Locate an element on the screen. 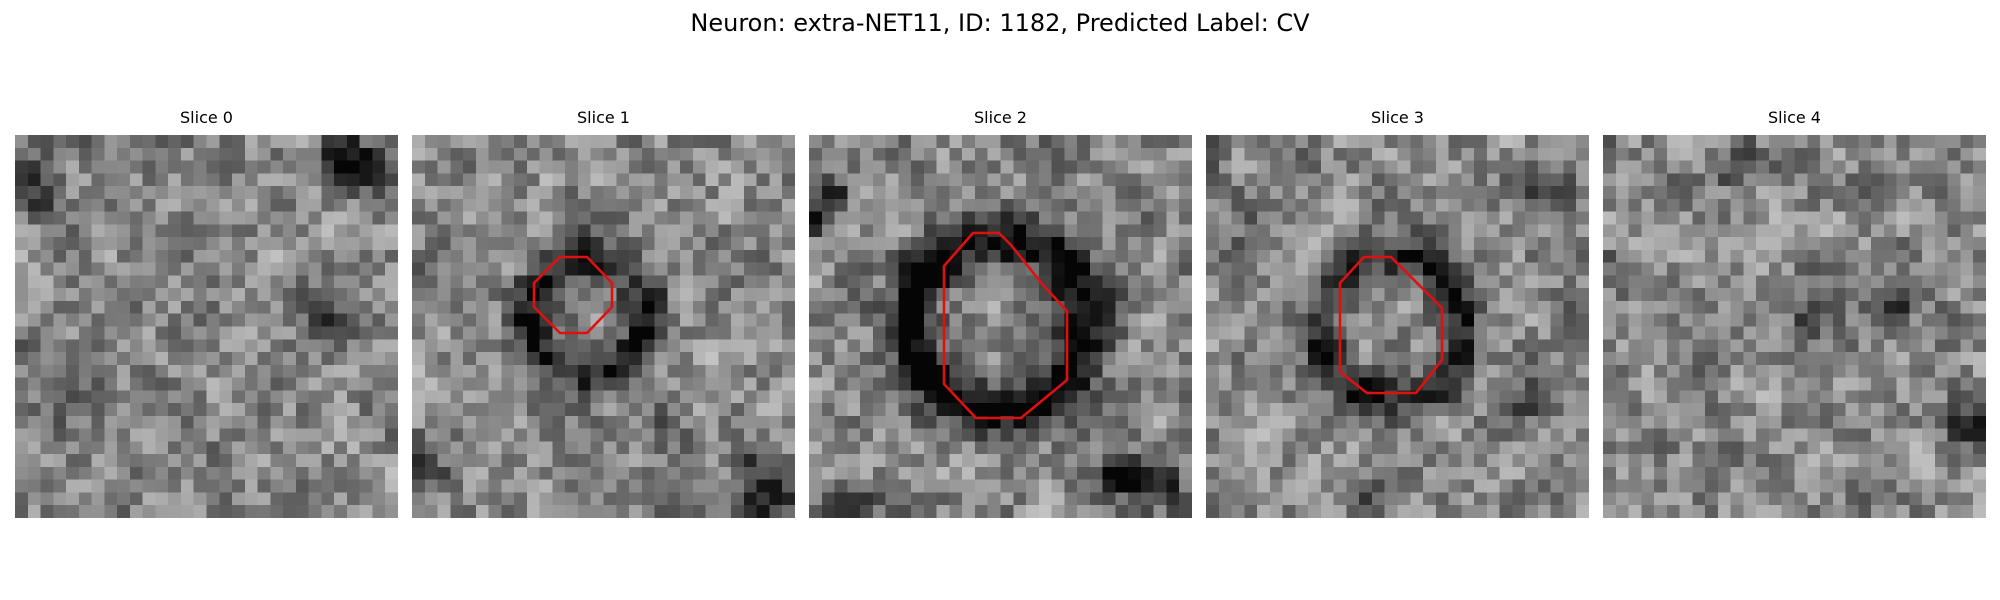 The height and width of the screenshot is (600, 2000). slice-panel-2: Slice 2 is located at coordinates (1000, 313).